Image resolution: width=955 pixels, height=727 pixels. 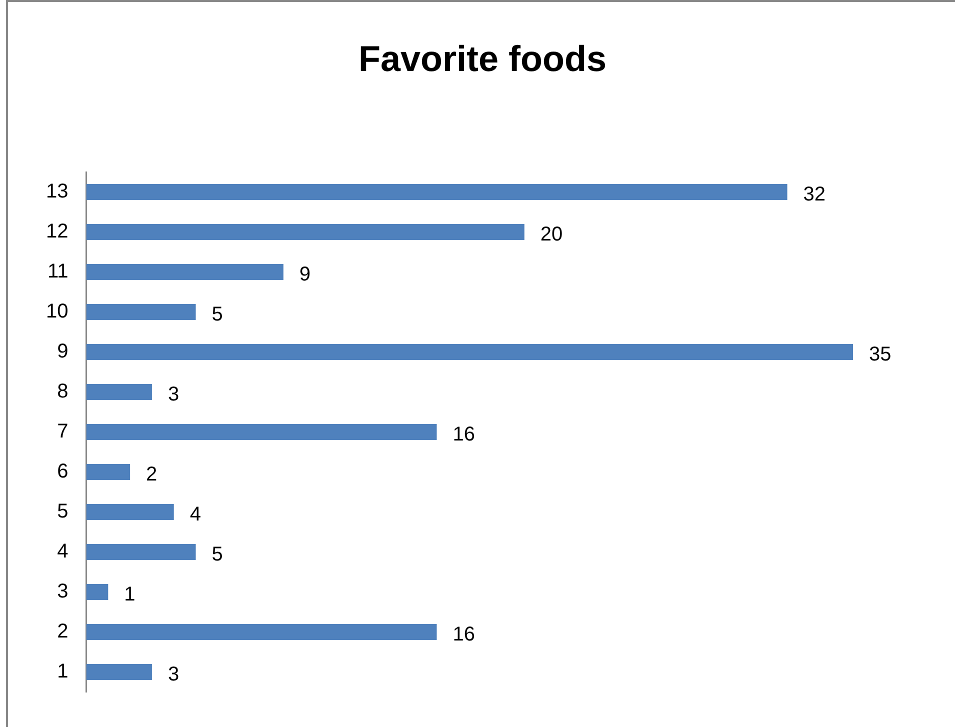 I want to click on y-tick-label: 10, so click(x=57, y=311).